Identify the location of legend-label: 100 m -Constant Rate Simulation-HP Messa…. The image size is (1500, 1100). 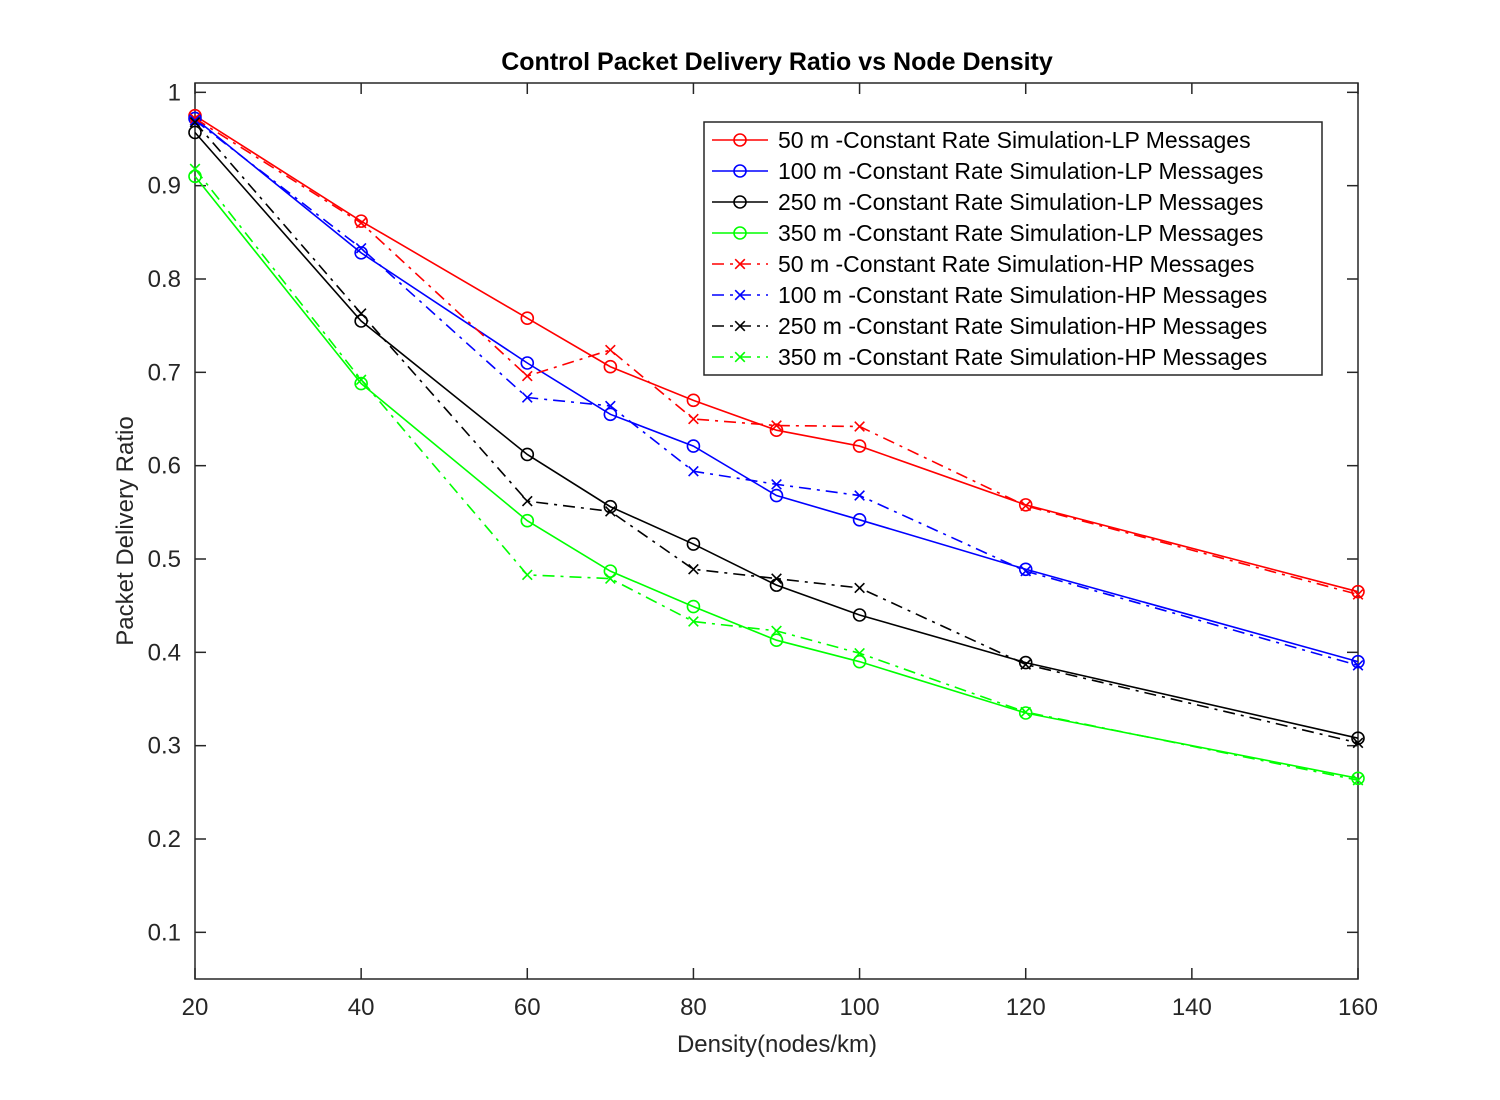
(1022, 295).